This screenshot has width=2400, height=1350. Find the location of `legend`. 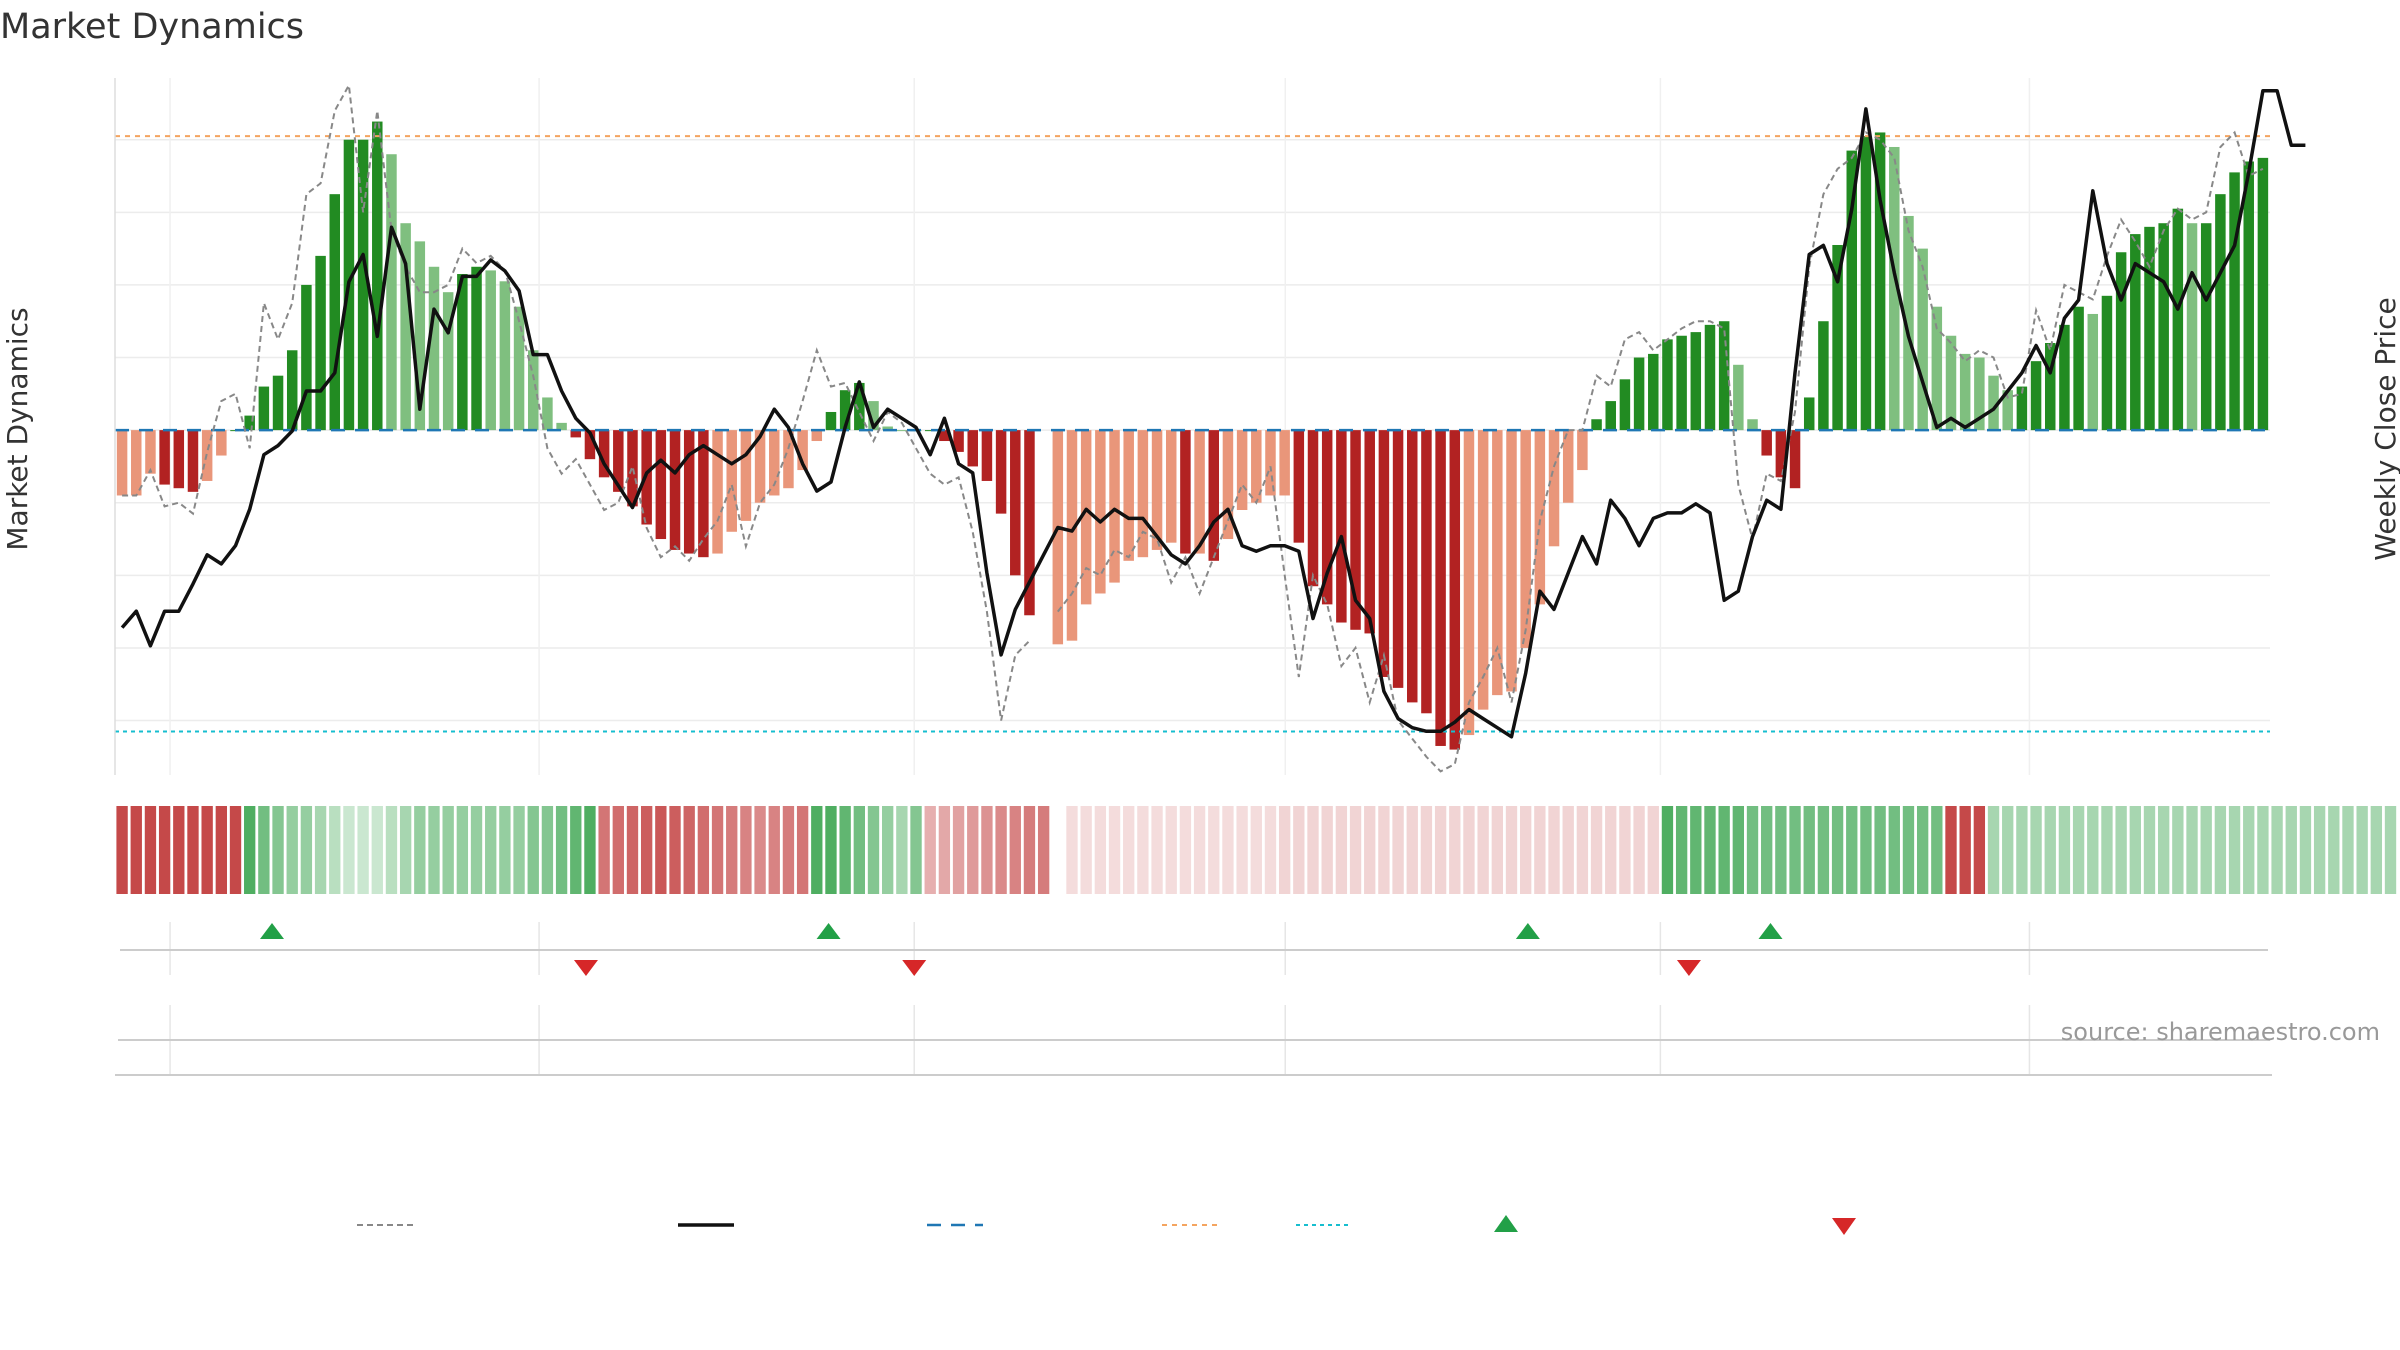

legend is located at coordinates (1106, 1225).